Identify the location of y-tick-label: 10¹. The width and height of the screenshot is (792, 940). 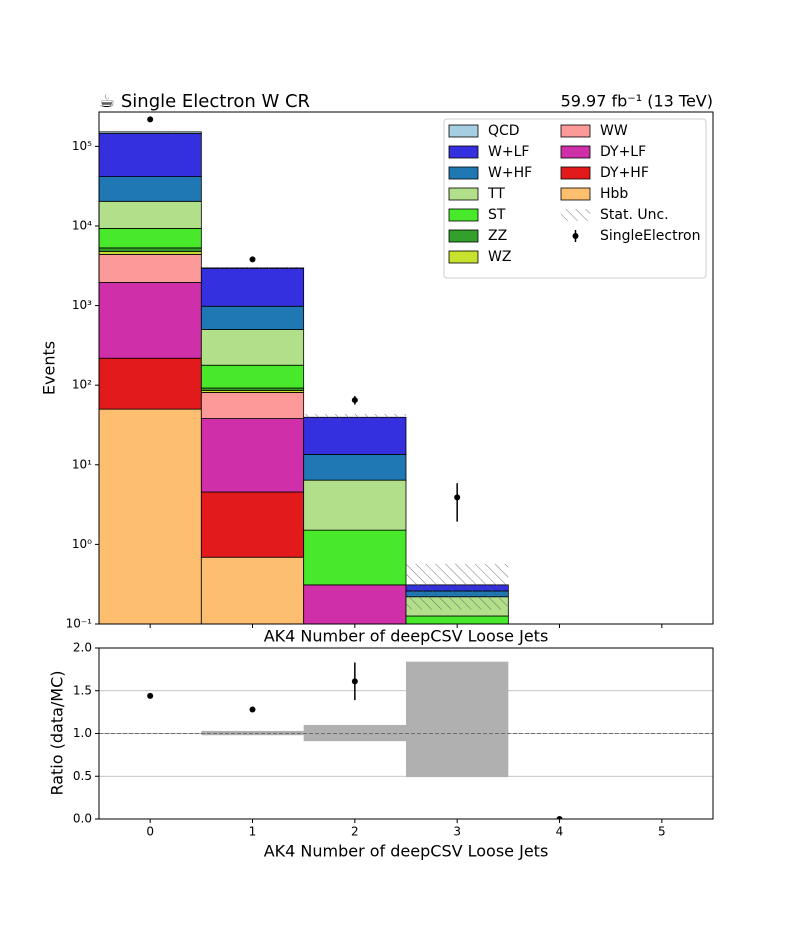
(82, 464).